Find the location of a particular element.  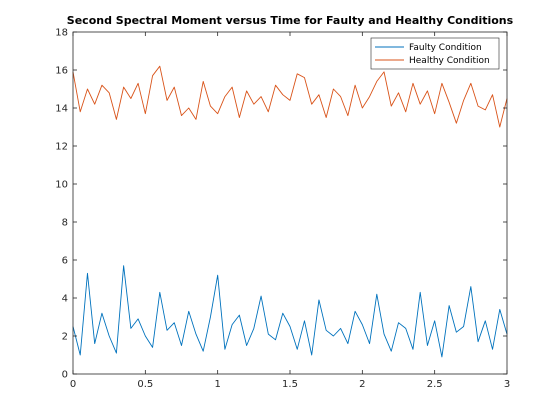

legend-label-faulty: Faulty Condition is located at coordinates (445, 48).